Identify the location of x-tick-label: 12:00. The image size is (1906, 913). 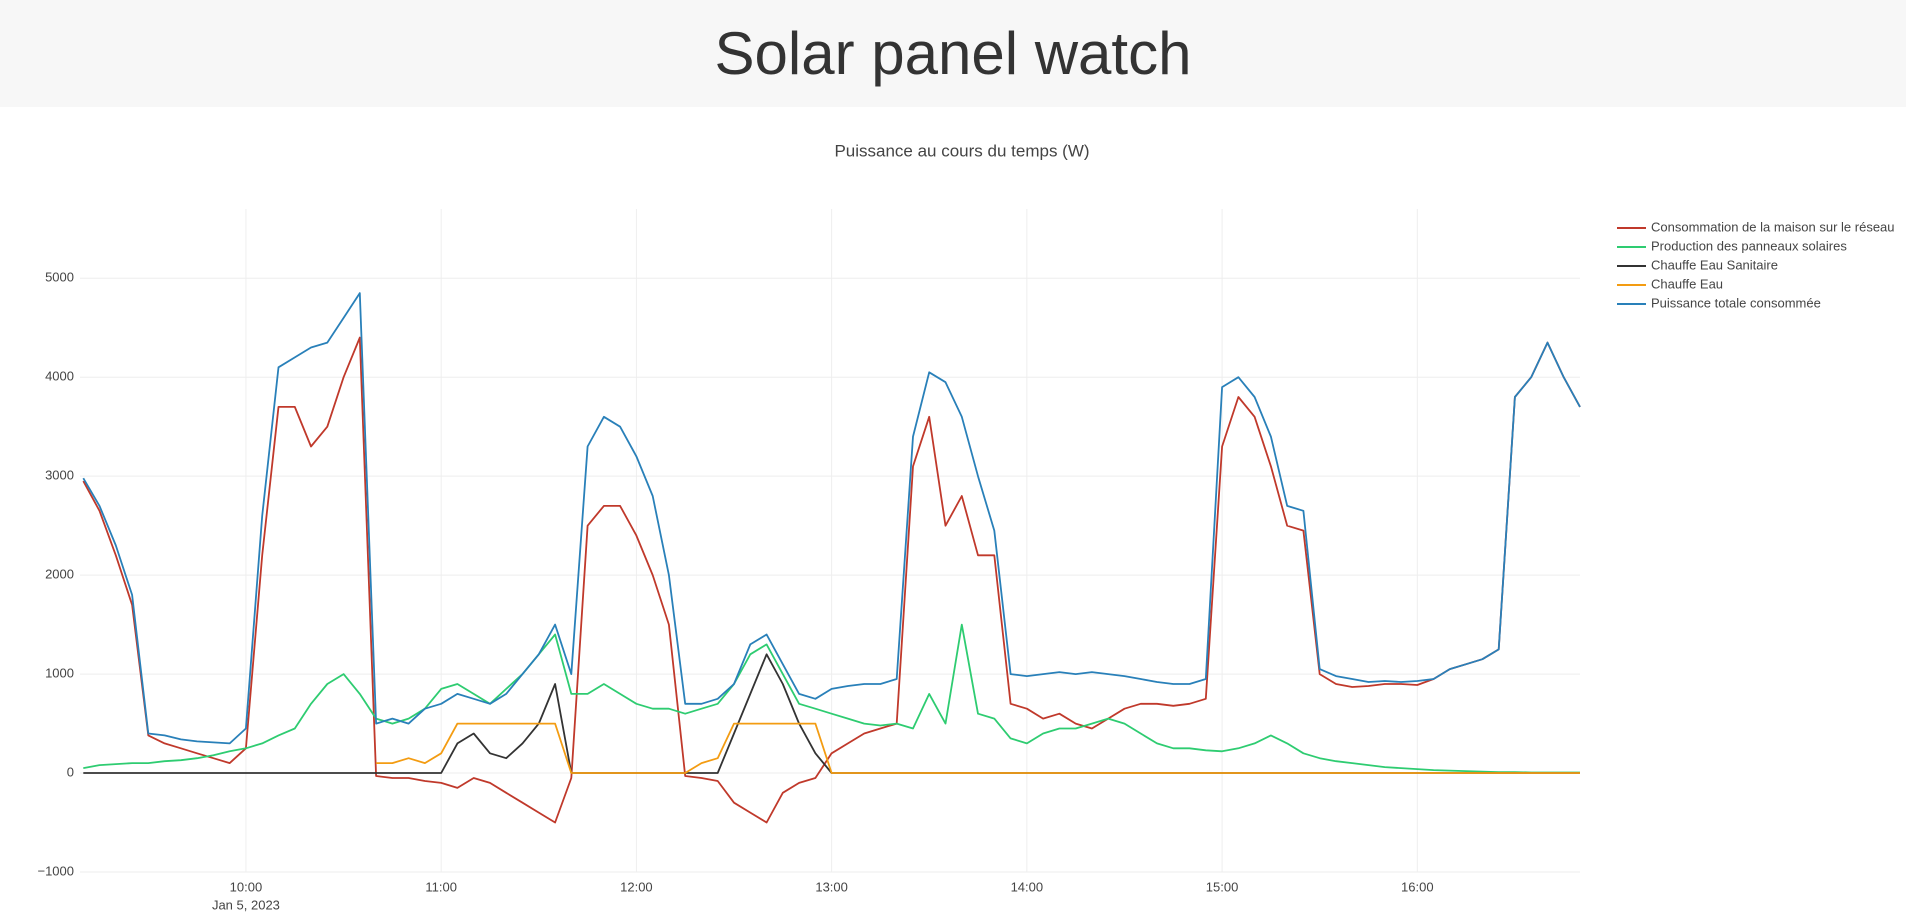
(636, 886).